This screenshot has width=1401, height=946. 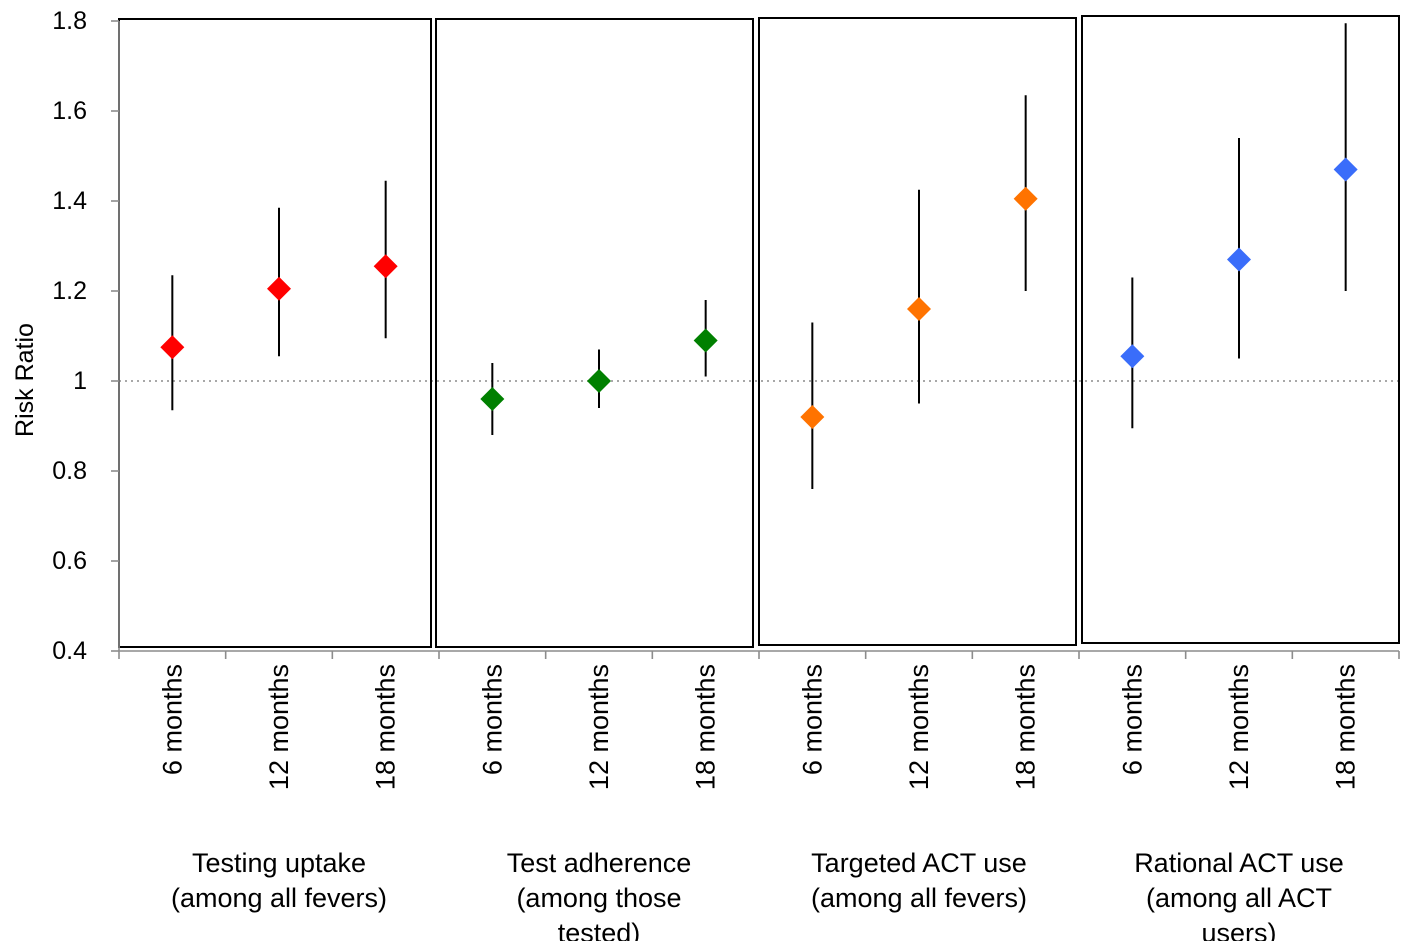 What do you see at coordinates (25, 380) in the screenshot?
I see `y-axis-title: Risk Ratio` at bounding box center [25, 380].